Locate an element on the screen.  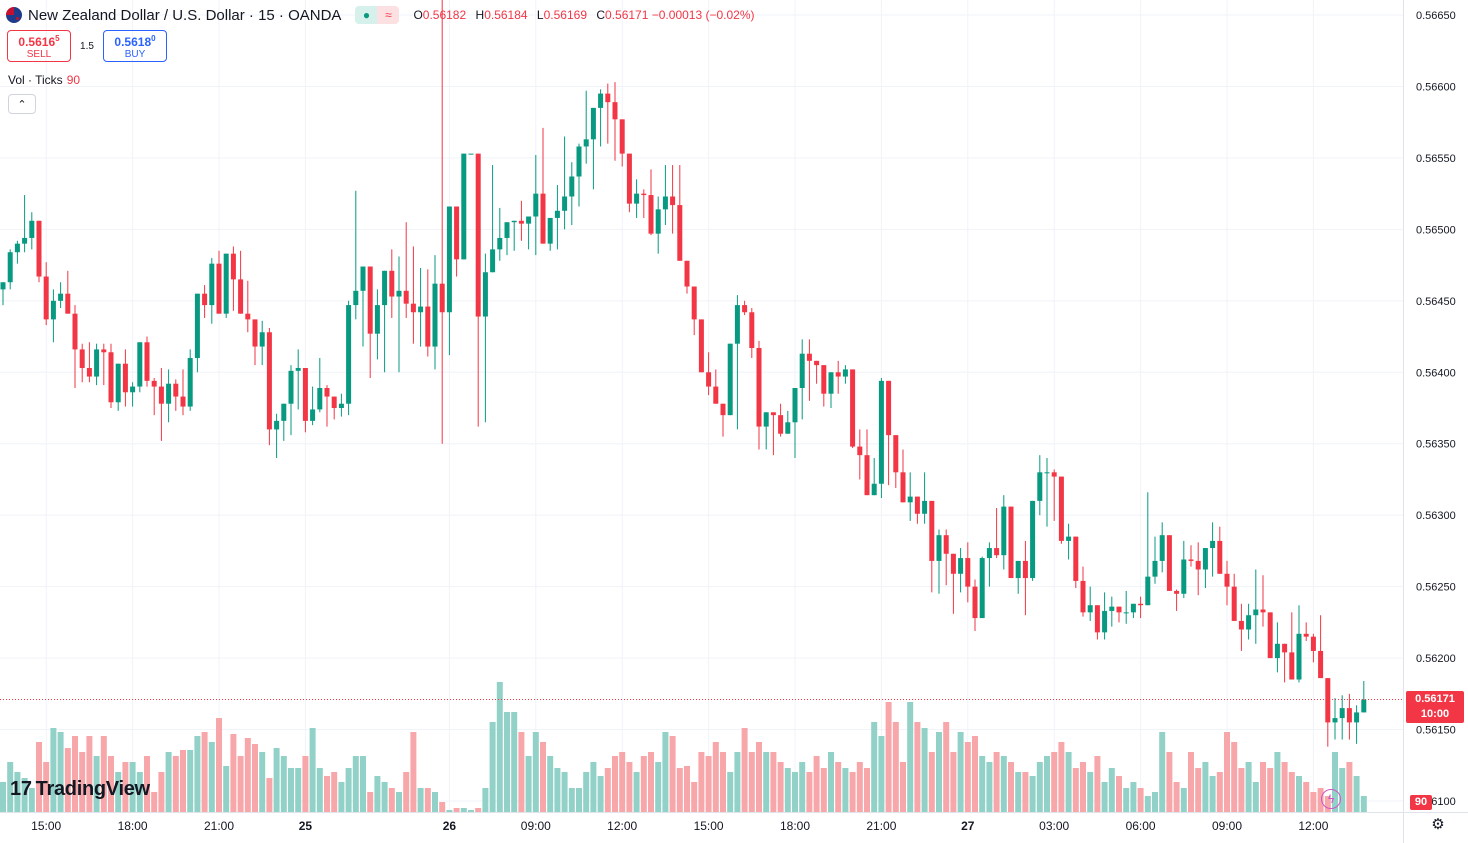
x-tick-label: 03:00 is located at coordinates (1054, 826).